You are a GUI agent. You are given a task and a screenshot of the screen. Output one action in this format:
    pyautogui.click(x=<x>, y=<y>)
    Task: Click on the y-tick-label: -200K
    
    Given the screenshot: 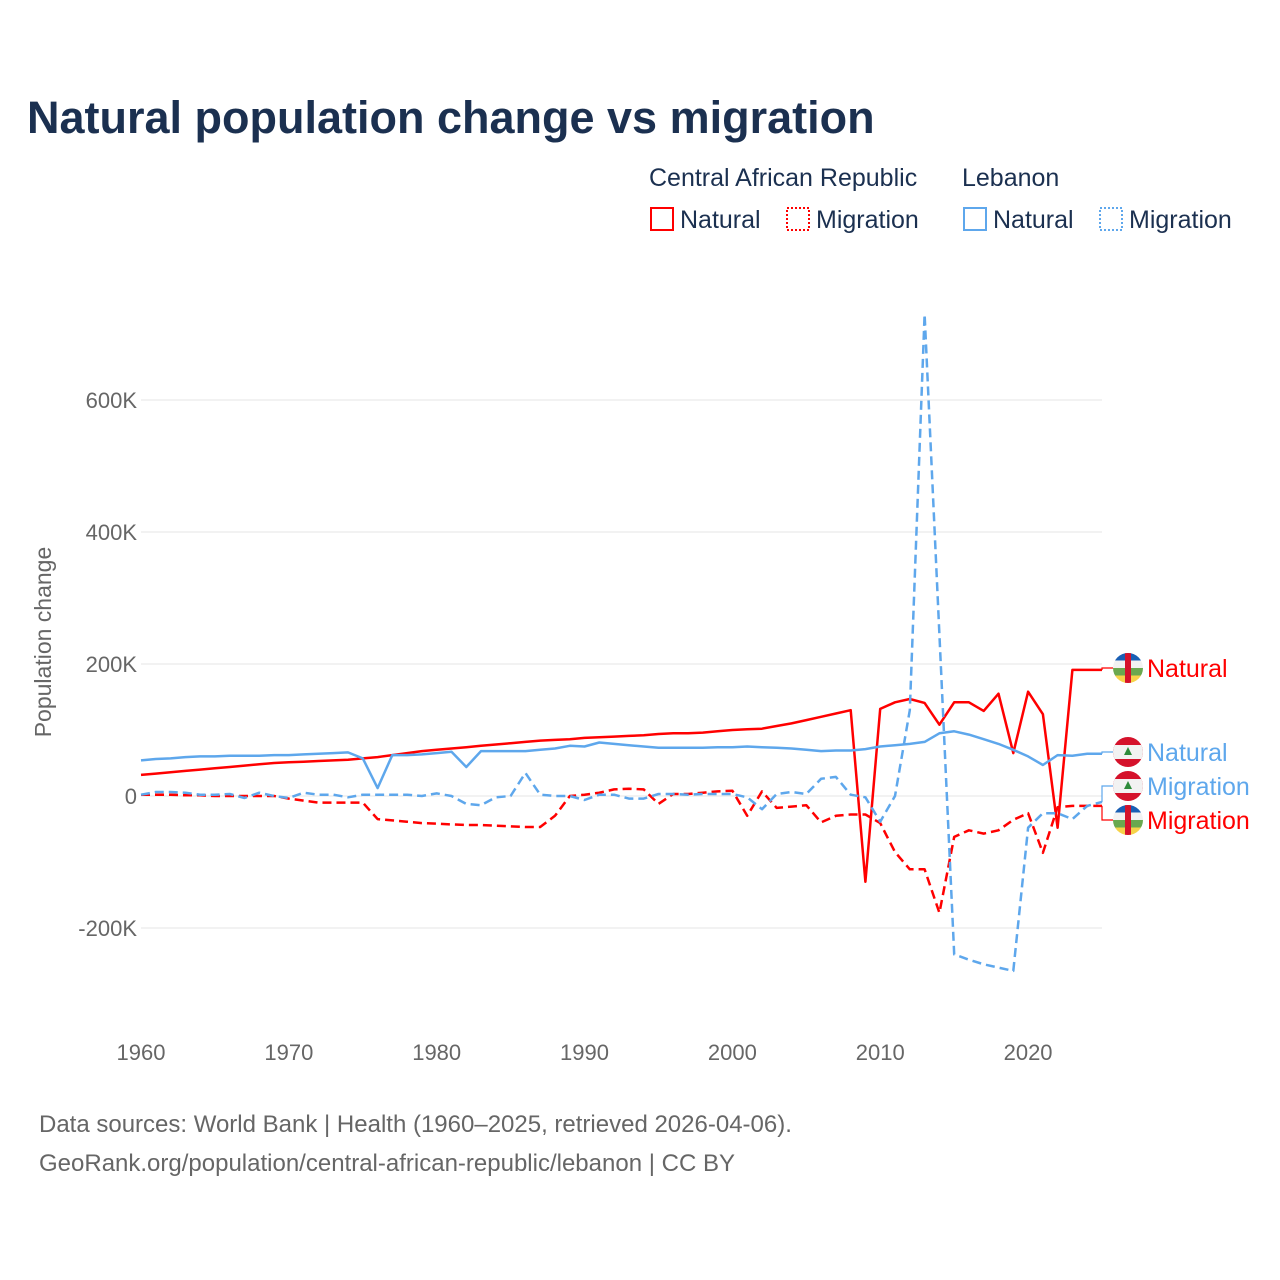 What is the action you would take?
    pyautogui.click(x=107, y=928)
    